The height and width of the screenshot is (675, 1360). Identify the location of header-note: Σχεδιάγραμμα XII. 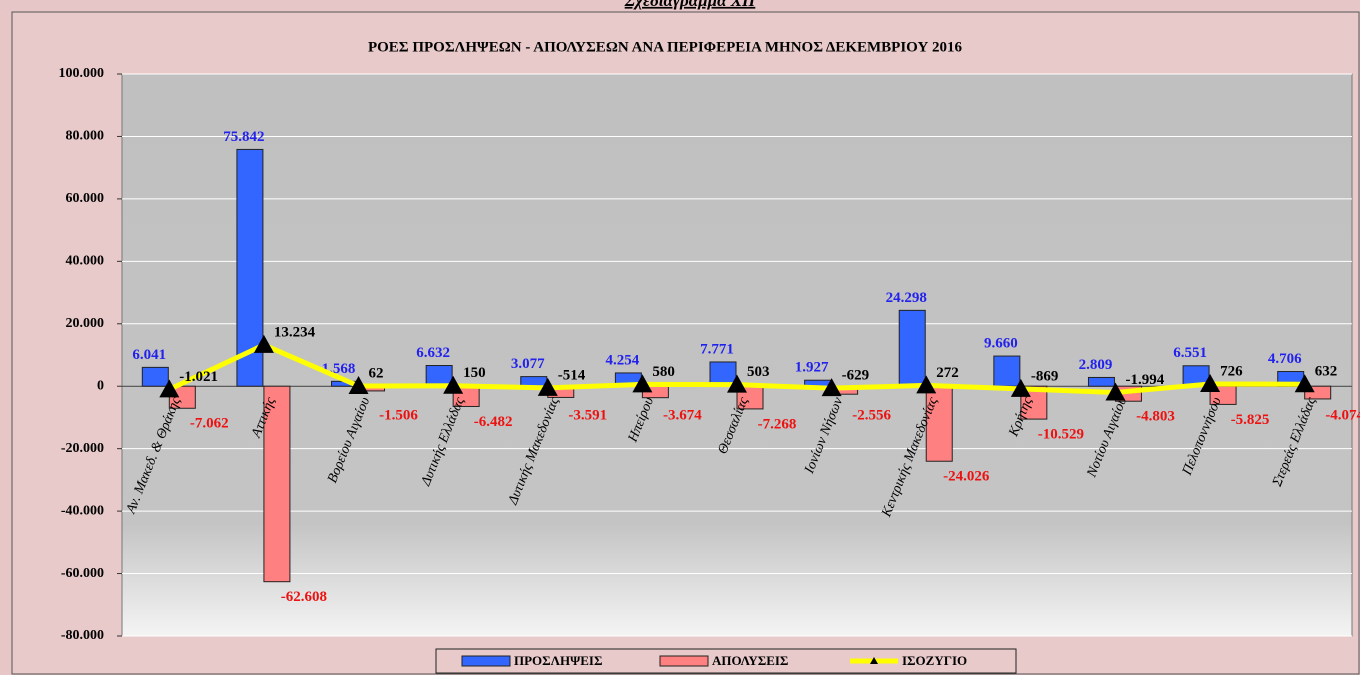
(690, 5).